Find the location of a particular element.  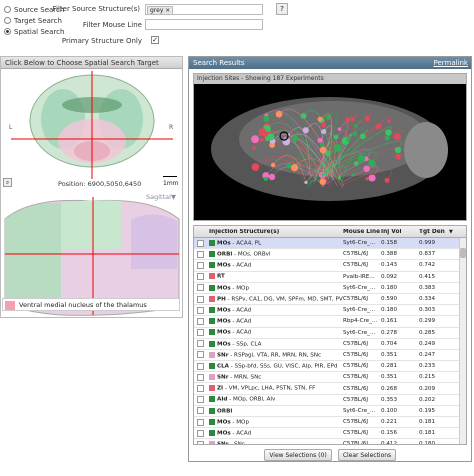

col-tgt-den: Tgt Den is located at coordinates (432, 231).